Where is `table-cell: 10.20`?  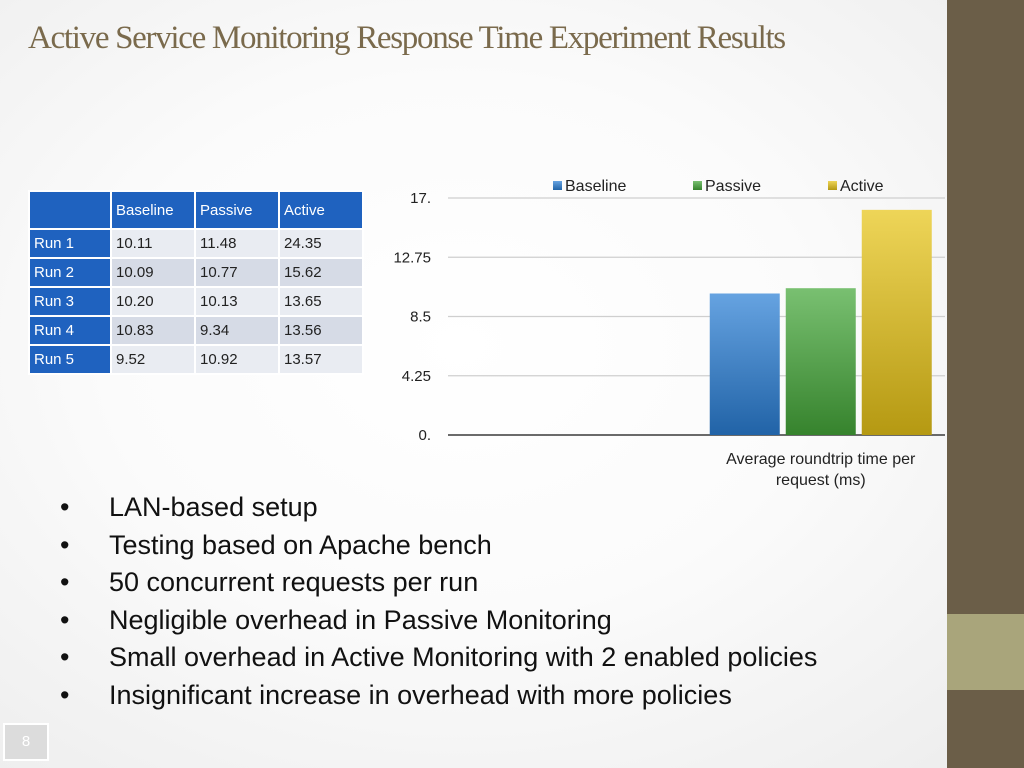 table-cell: 10.20 is located at coordinates (153, 301).